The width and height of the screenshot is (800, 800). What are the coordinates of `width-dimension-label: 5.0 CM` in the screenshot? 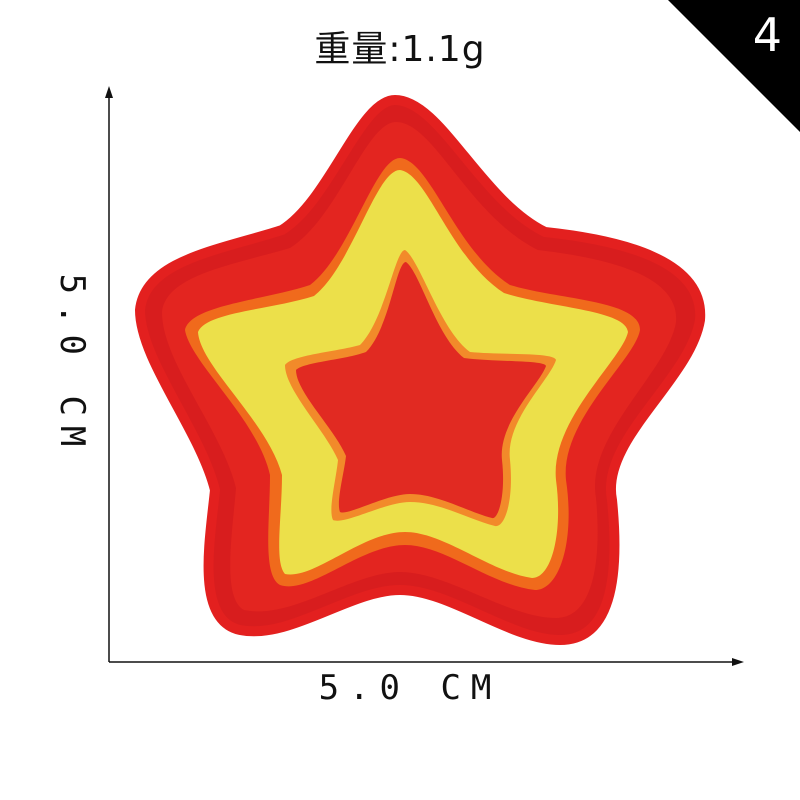 It's located at (410, 688).